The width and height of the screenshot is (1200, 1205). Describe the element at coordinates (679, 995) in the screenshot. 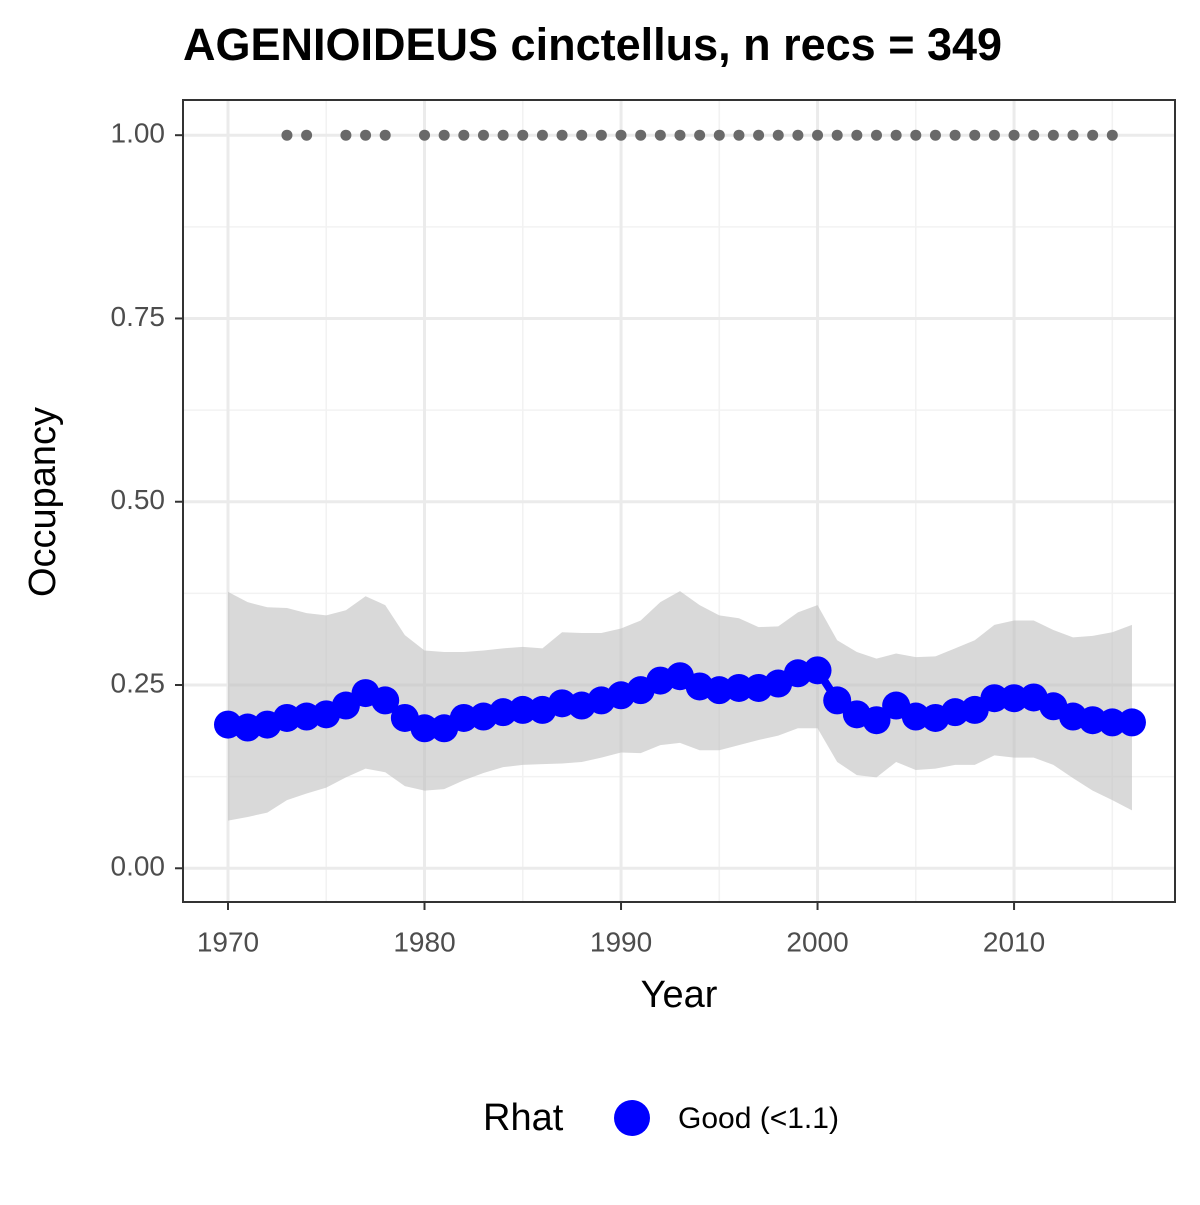

I see `x-axis-title: Year` at that location.